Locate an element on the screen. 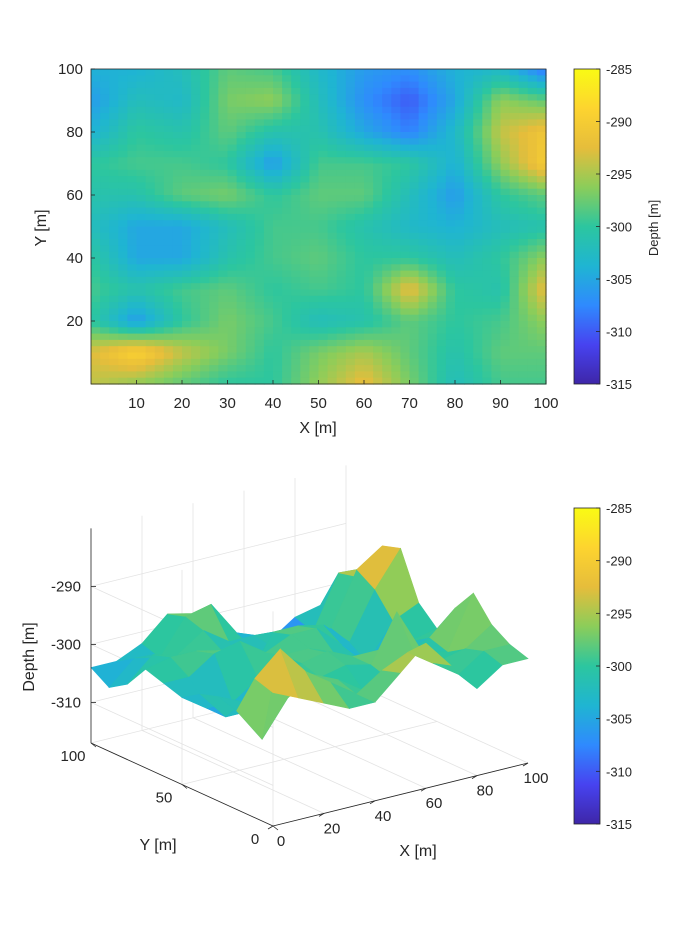 This screenshot has width=700, height=926. x-tick-label: 30 is located at coordinates (227, 403).